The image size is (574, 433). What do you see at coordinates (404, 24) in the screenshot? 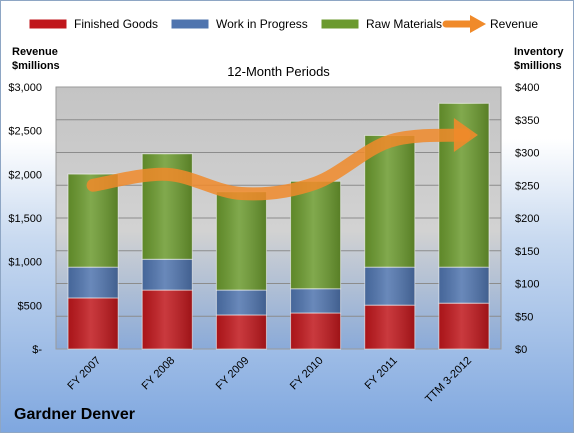
I see `legend-label: Raw Materials` at bounding box center [404, 24].